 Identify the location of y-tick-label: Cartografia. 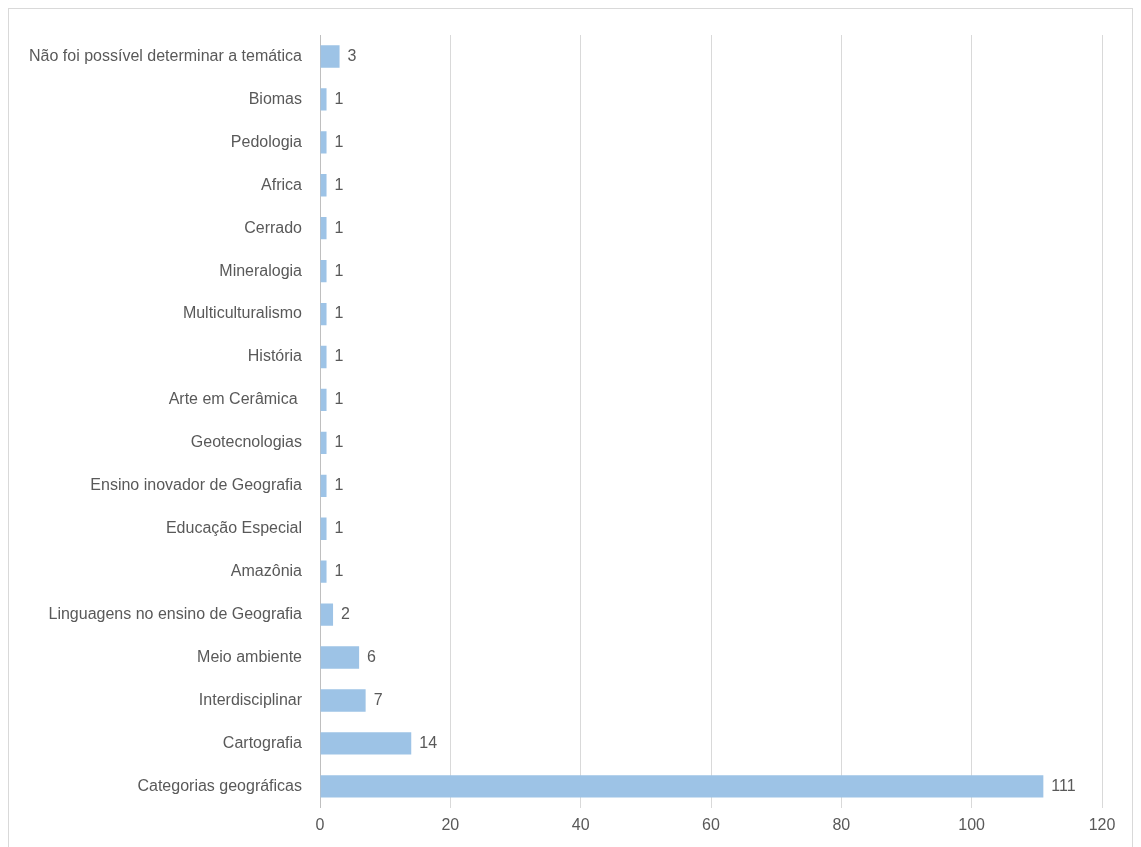
(262, 742).